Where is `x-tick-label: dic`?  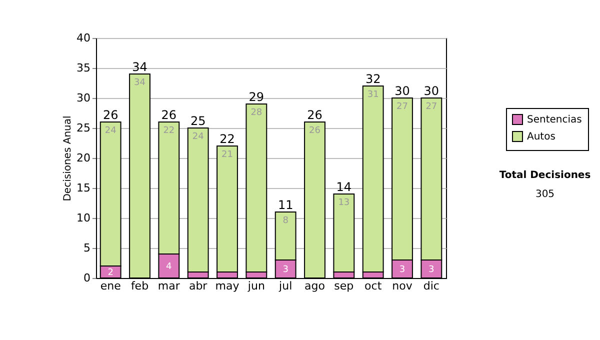 x-tick-label: dic is located at coordinates (431, 286).